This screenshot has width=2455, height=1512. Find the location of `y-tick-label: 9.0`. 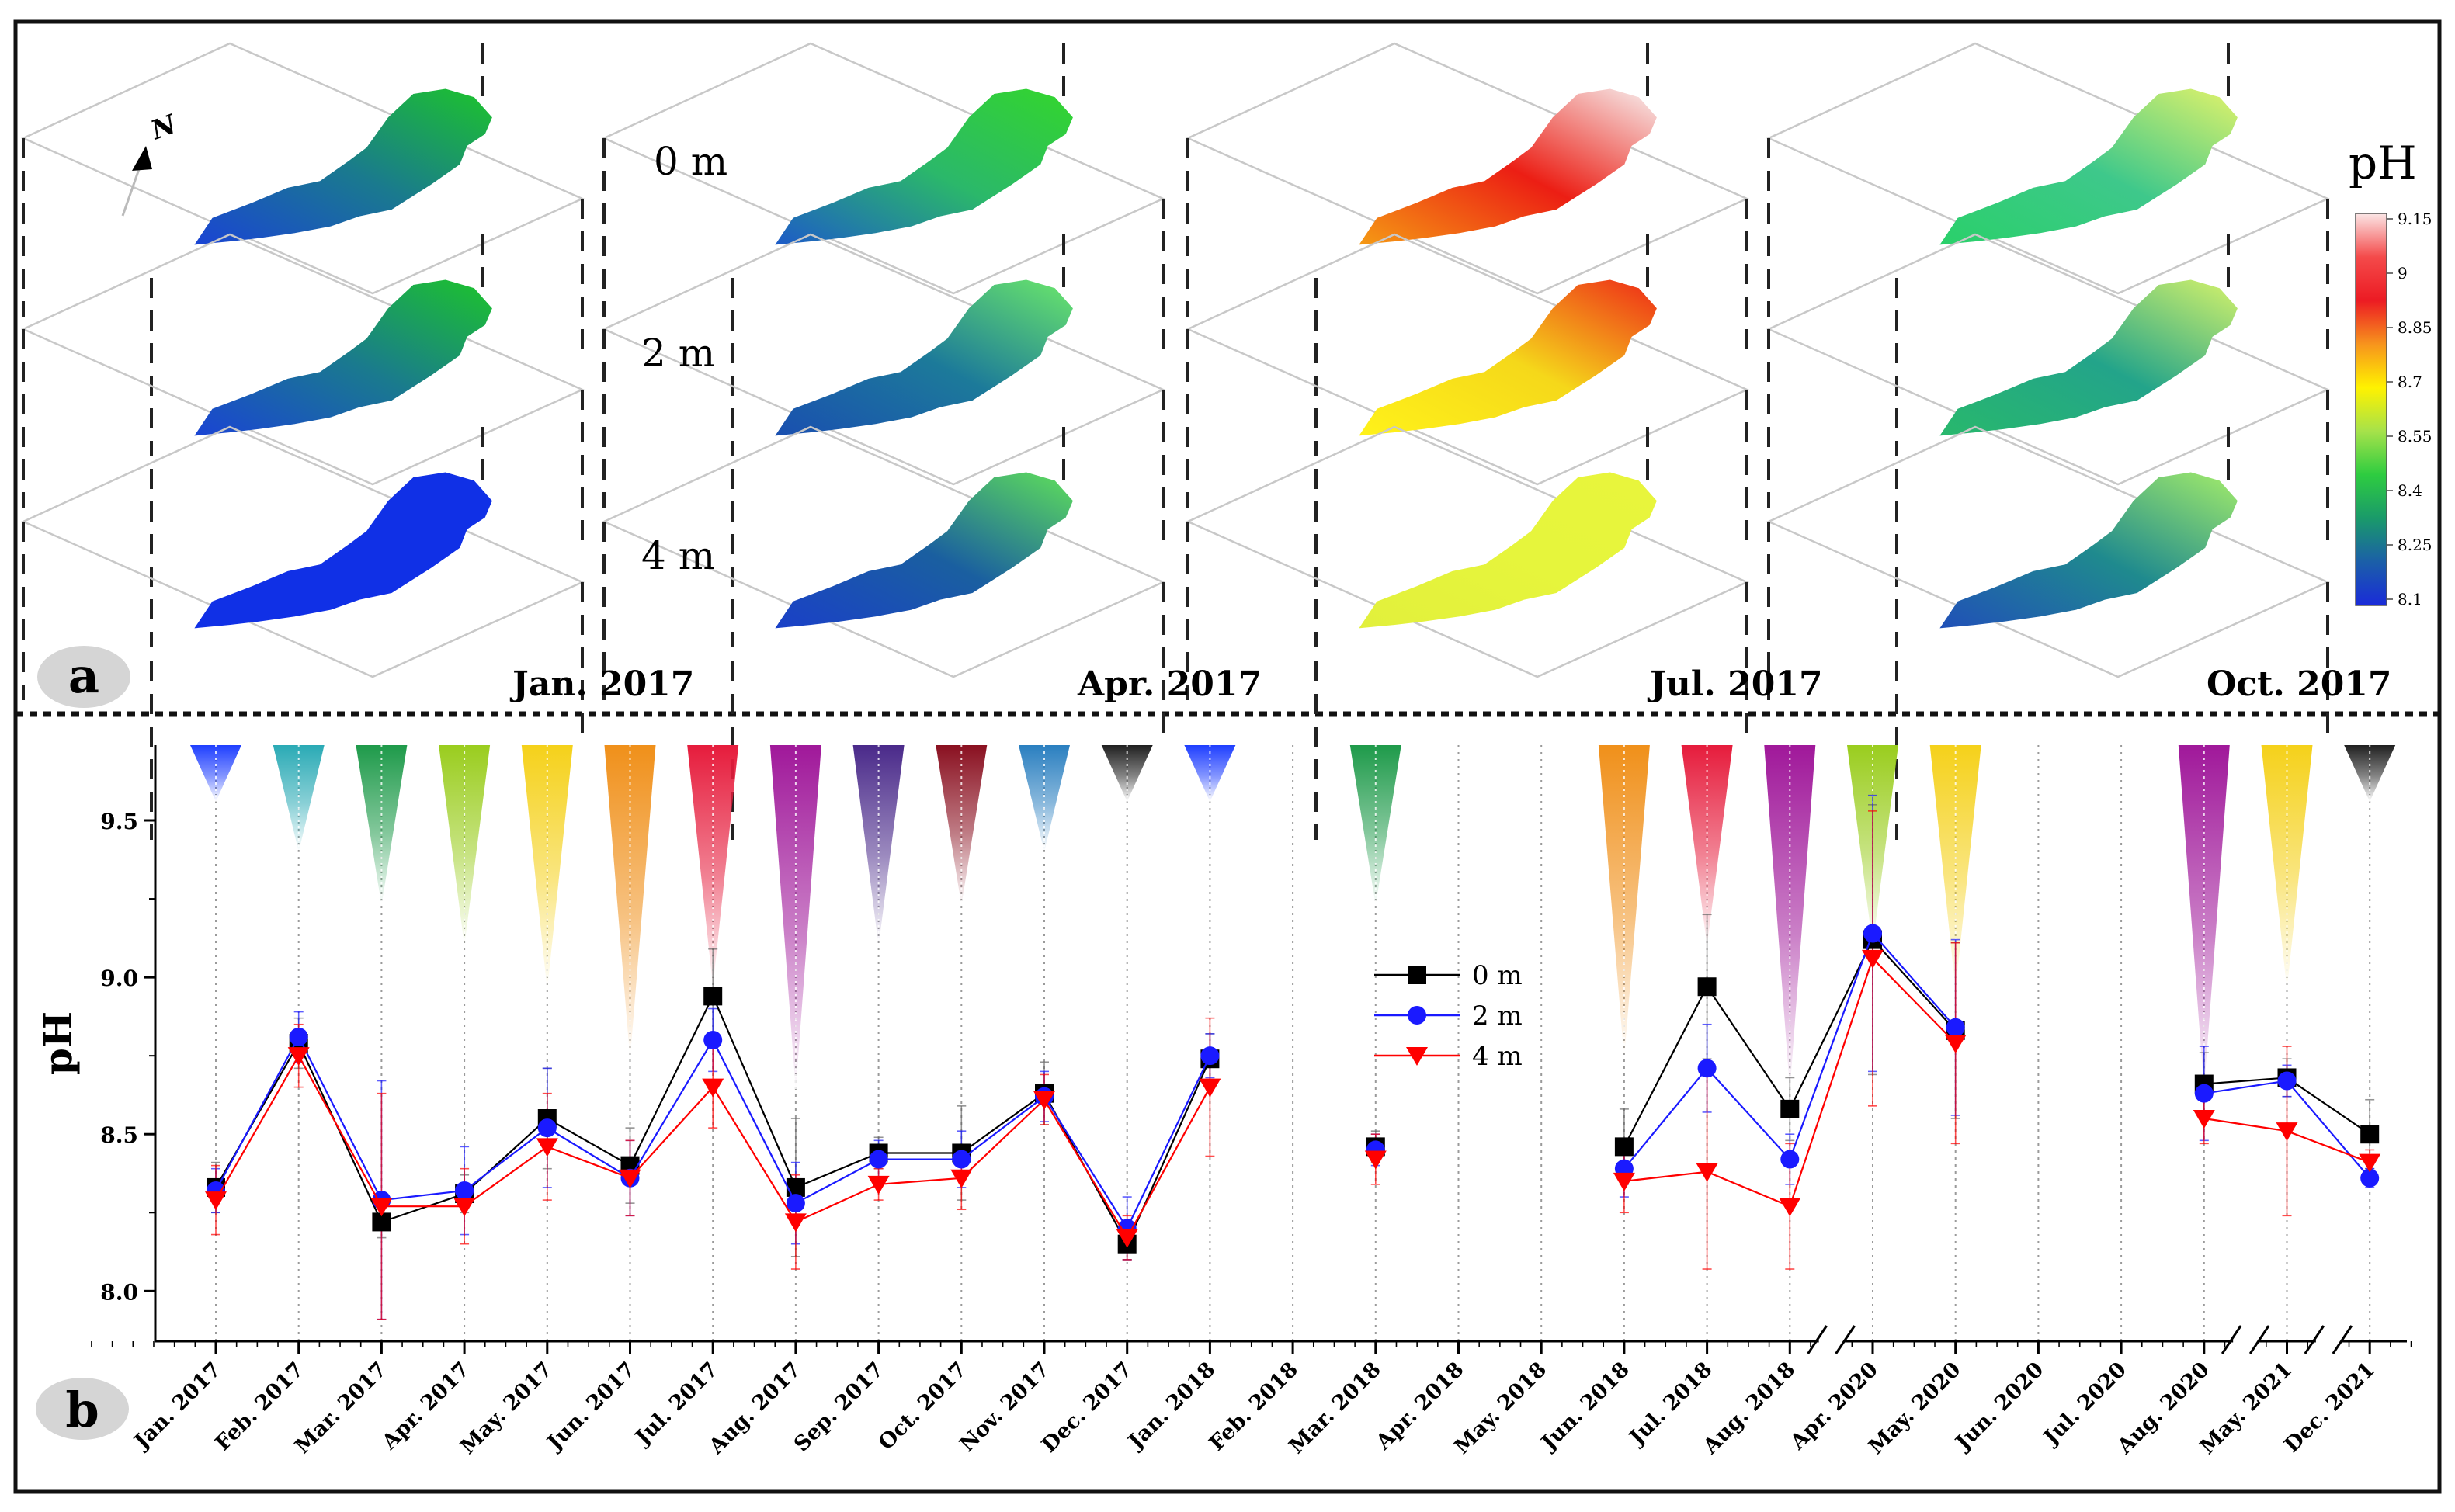

y-tick-label: 9.0 is located at coordinates (119, 978).